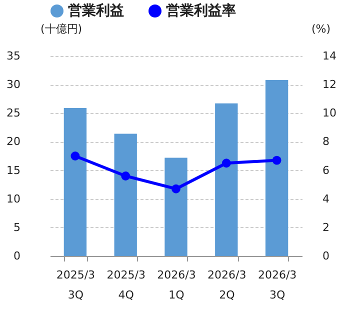 The height and width of the screenshot is (330, 345). Describe the element at coordinates (76, 285) in the screenshot. I see `x-tick-label: 2025/3 3Q` at that location.